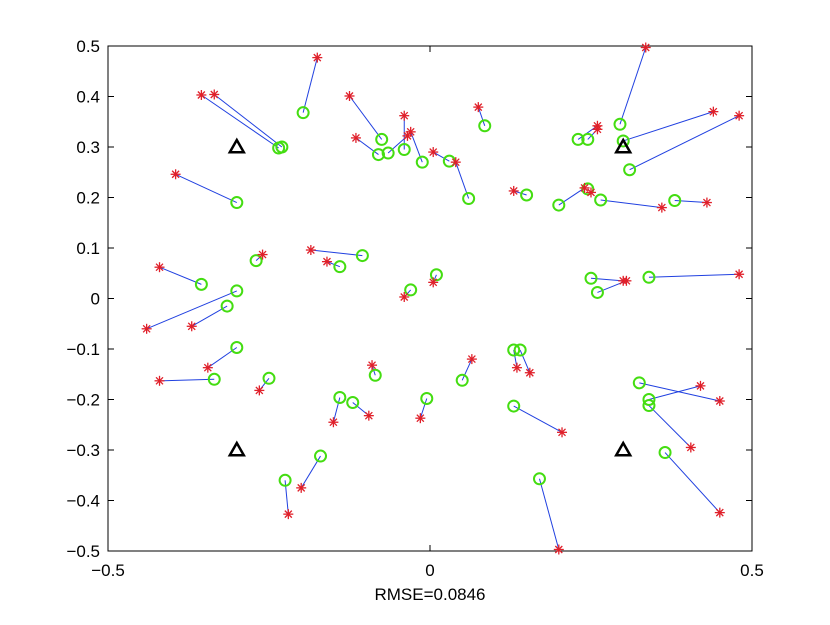 Image resolution: width=830 pixels, height=625 pixels. Describe the element at coordinates (108, 570) in the screenshot. I see `x-tick-label: −0.5` at that location.